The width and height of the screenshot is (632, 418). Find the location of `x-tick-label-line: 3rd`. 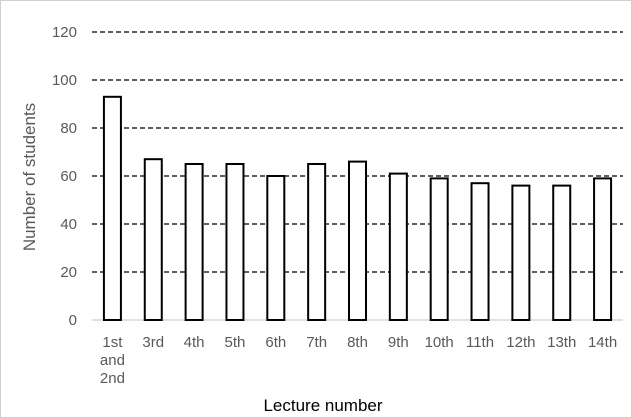

x-tick-label-line: 3rd is located at coordinates (153, 342).